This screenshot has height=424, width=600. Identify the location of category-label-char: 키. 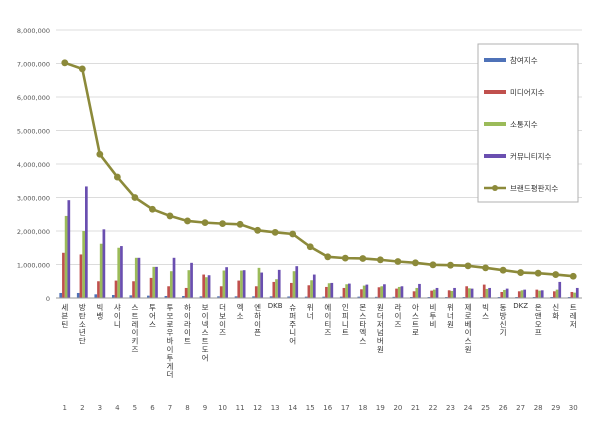
(134, 341).